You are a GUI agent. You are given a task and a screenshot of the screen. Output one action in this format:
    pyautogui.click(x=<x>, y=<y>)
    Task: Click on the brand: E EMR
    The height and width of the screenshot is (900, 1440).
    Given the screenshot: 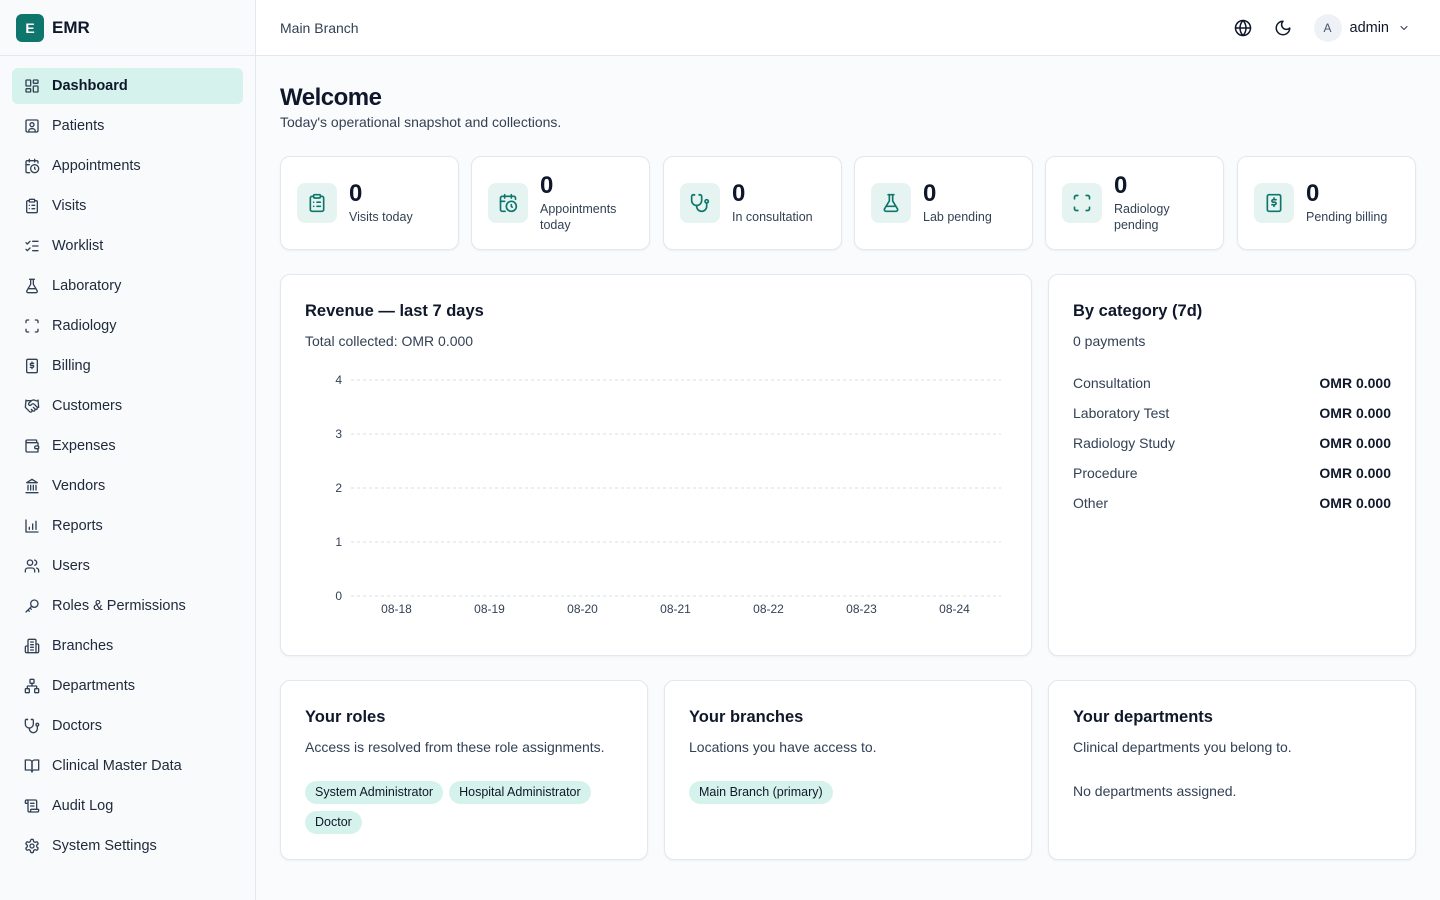 What is the action you would take?
    pyautogui.click(x=127, y=28)
    